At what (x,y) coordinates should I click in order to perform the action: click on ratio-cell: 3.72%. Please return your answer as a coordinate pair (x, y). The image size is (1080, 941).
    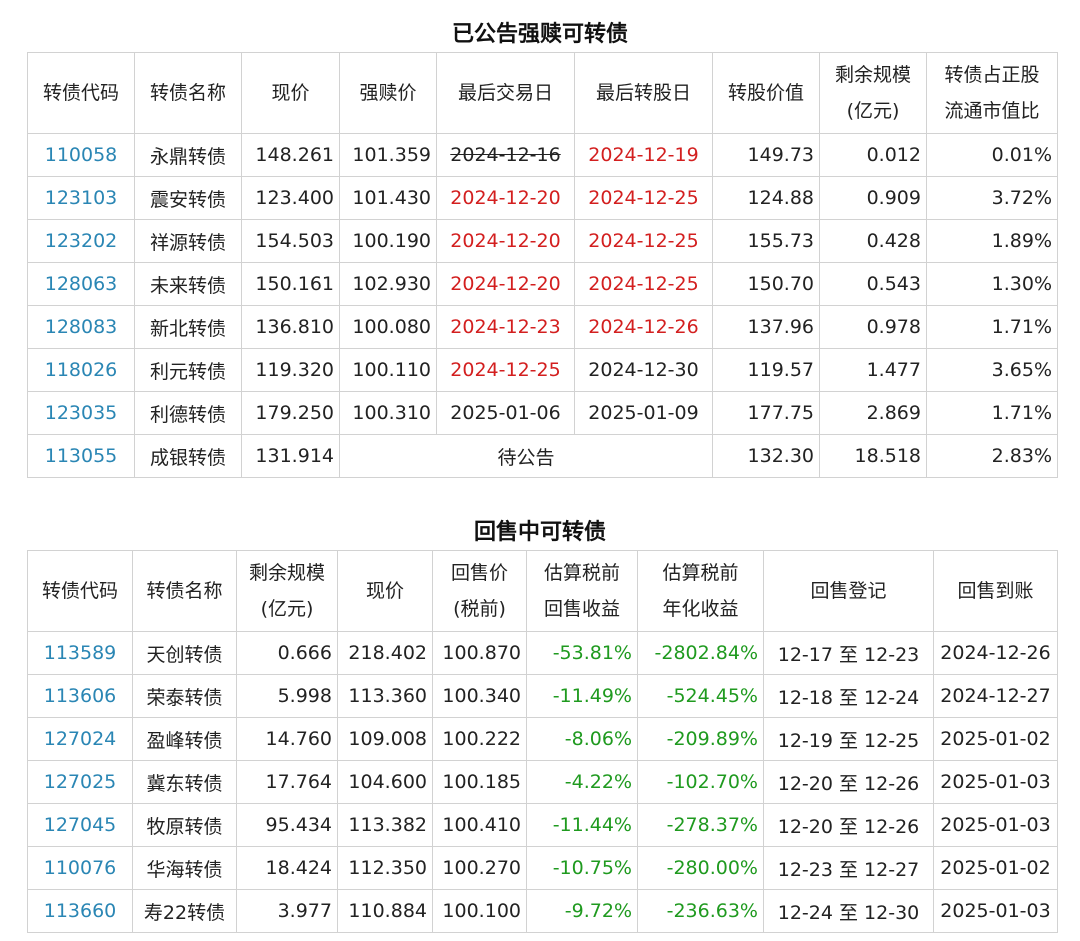
    Looking at the image, I should click on (992, 198).